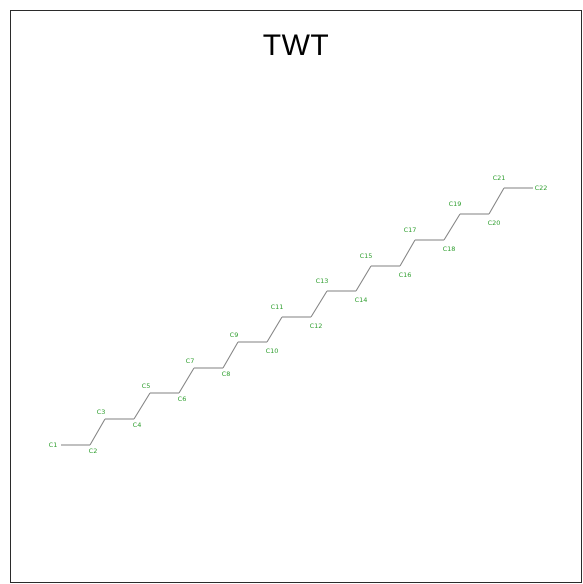  What do you see at coordinates (322, 281) in the screenshot?
I see `atom-label-c13: C13` at bounding box center [322, 281].